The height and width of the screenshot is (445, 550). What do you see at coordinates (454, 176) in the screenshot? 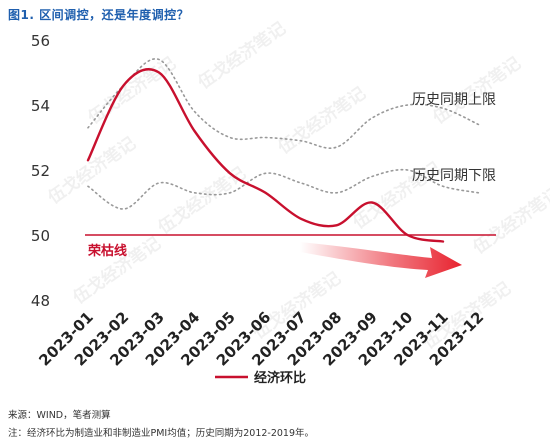
I see `annotation-lower-bound: 历史同期下限` at bounding box center [454, 176].